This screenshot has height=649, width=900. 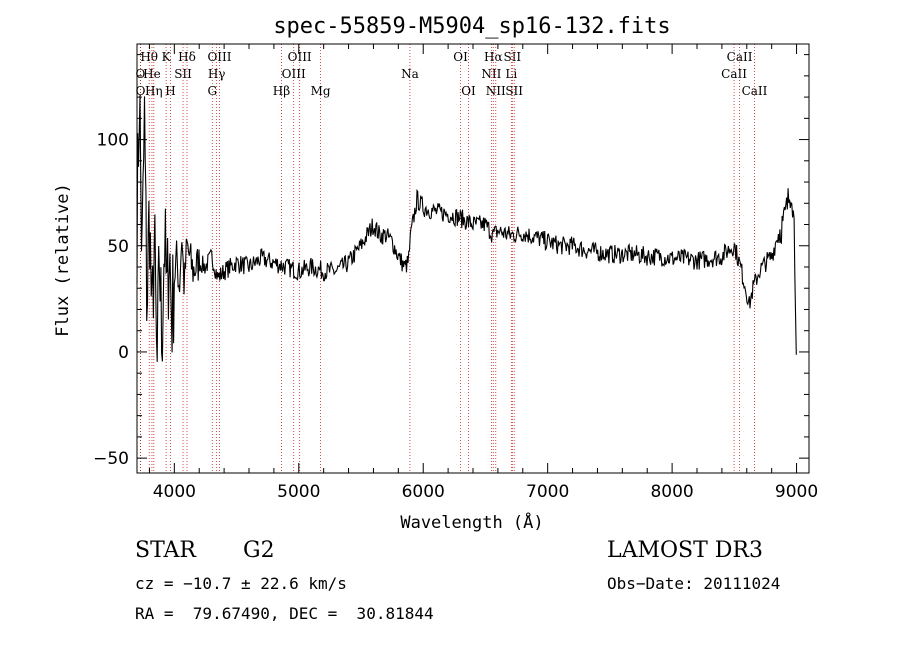 What do you see at coordinates (284, 613) in the screenshot?
I see `sky-coordinates: RA = 79.67490, DEC = 30.81844` at bounding box center [284, 613].